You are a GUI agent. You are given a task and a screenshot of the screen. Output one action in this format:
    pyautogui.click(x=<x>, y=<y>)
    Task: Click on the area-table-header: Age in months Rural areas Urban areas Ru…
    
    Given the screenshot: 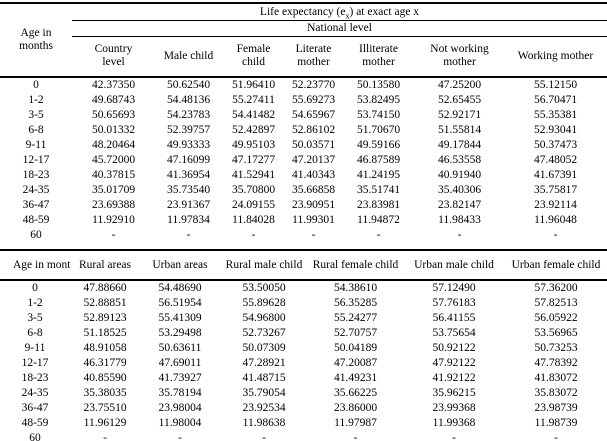 What is the action you would take?
    pyautogui.click(x=303, y=265)
    